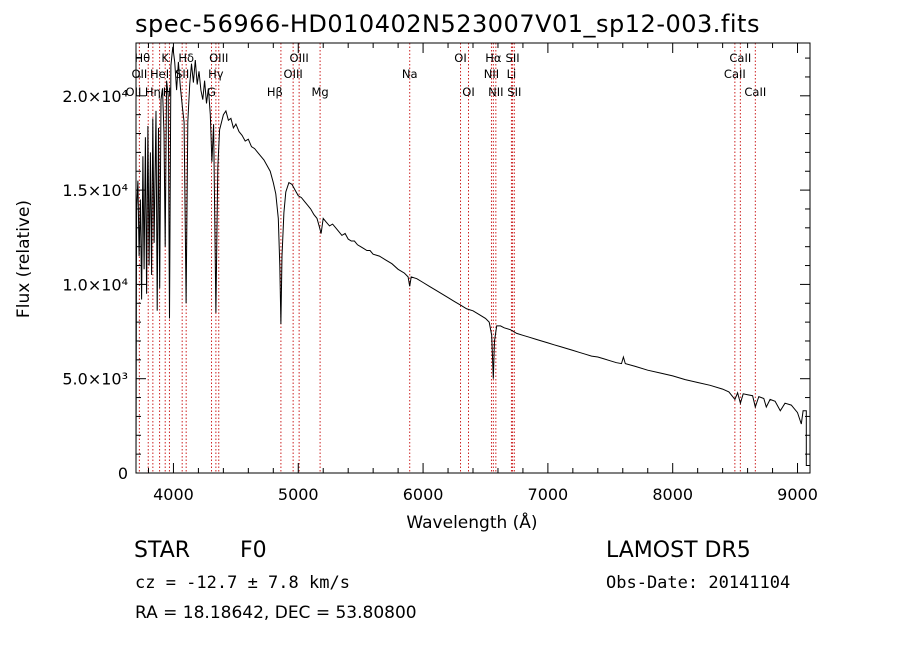 Image resolution: width=900 pixels, height=649 pixels. What do you see at coordinates (276, 613) in the screenshot?
I see `coordinates: RA = 18.18642, DEC = 53.80800` at bounding box center [276, 613].